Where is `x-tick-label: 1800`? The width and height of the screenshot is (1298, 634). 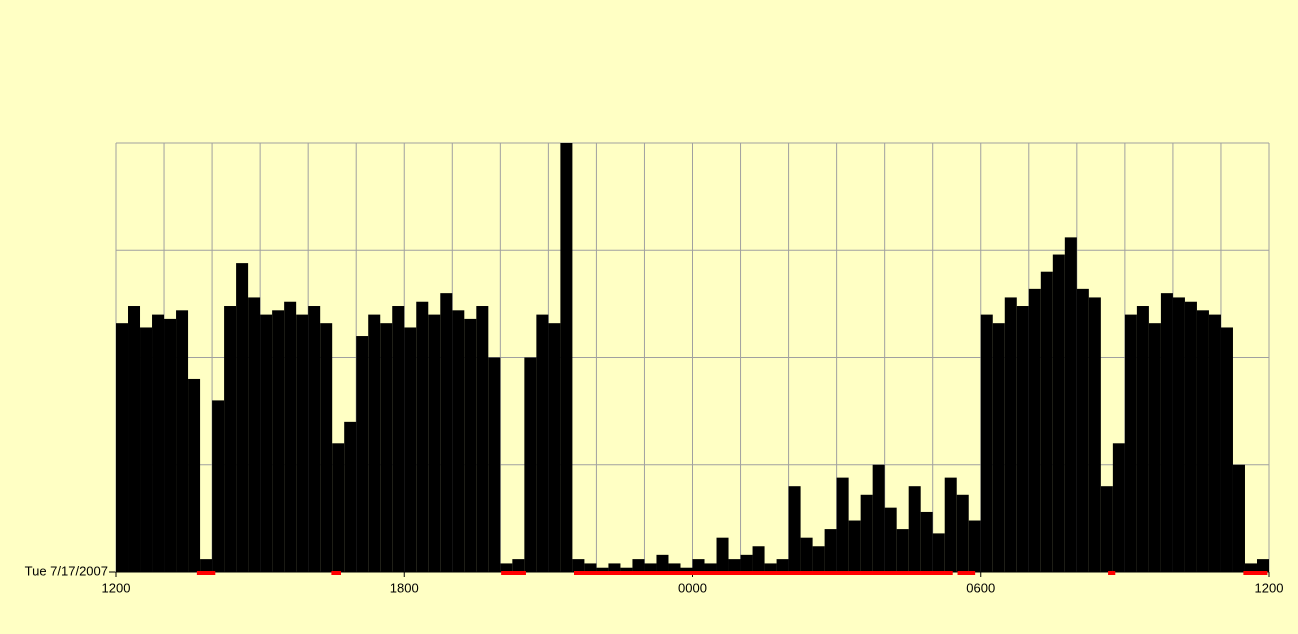
x-tick-label: 1800 is located at coordinates (404, 587).